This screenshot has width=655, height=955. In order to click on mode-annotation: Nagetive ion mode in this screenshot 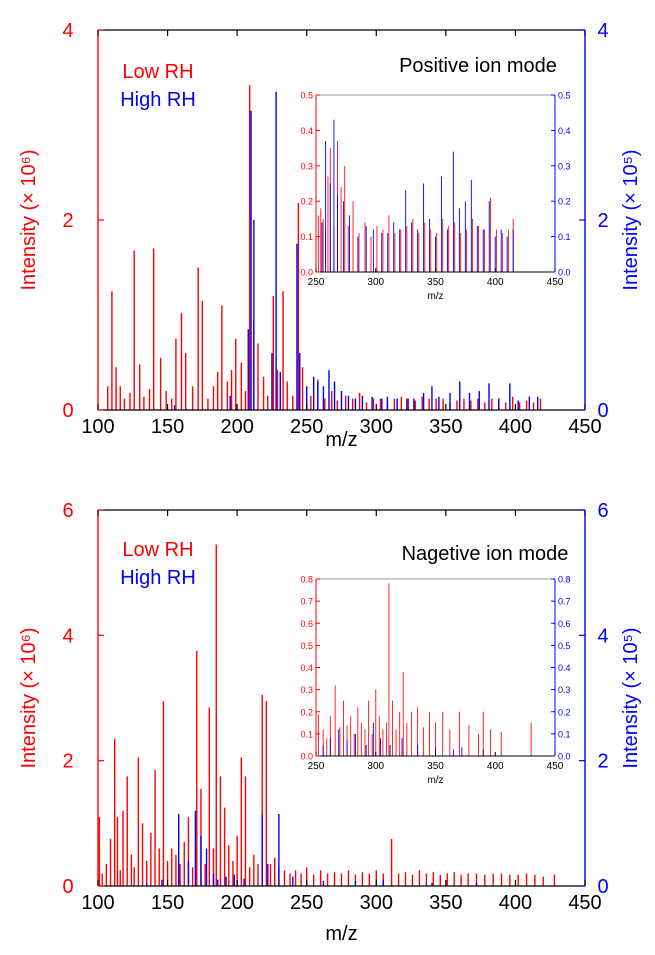, I will do `click(485, 554)`.